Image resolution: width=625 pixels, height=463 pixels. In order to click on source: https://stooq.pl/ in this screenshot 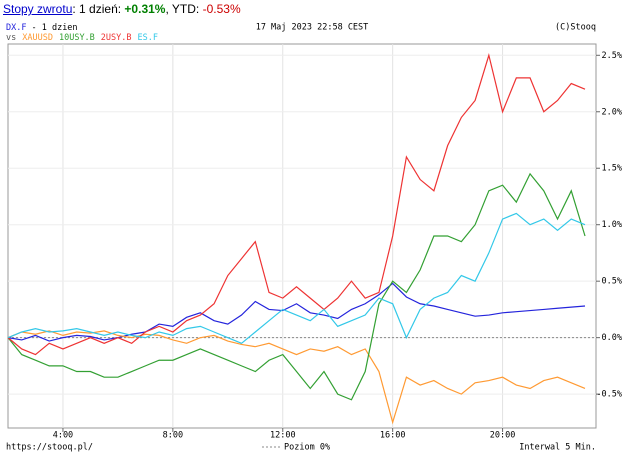, I will do `click(49, 448)`.